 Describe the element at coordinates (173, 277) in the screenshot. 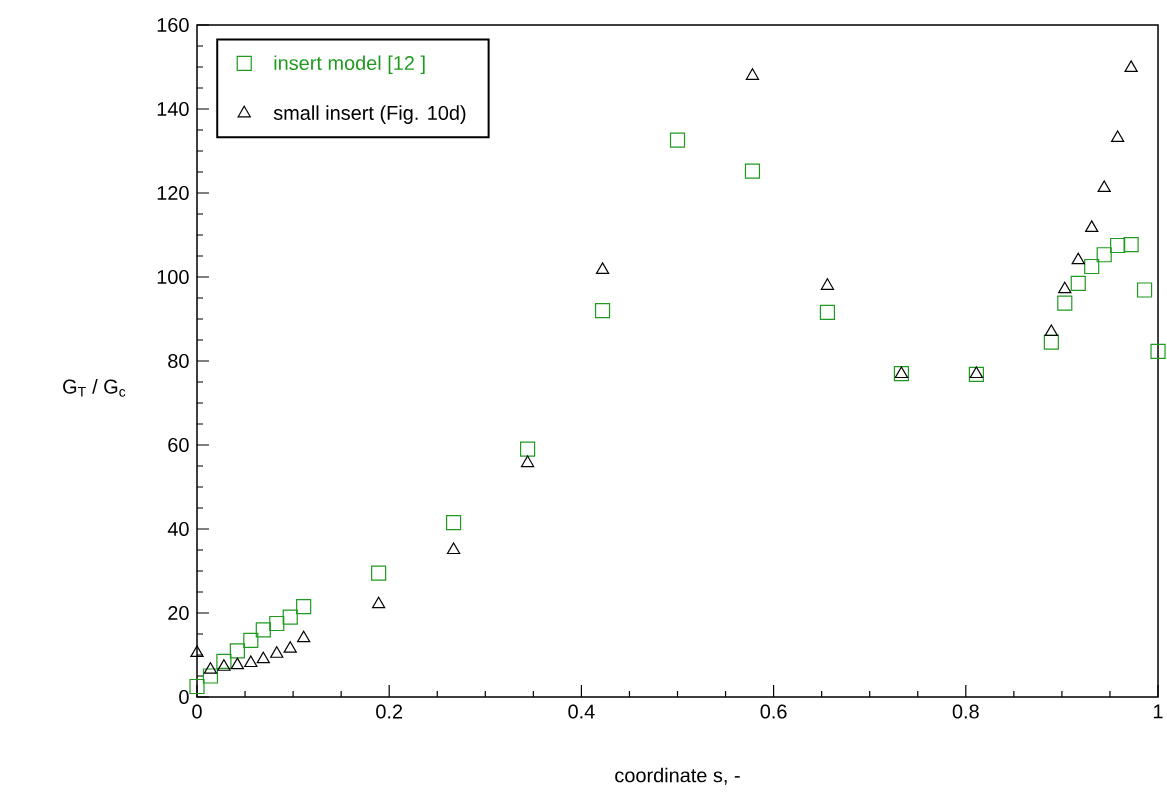

I see `y-tick-label: 100` at that location.